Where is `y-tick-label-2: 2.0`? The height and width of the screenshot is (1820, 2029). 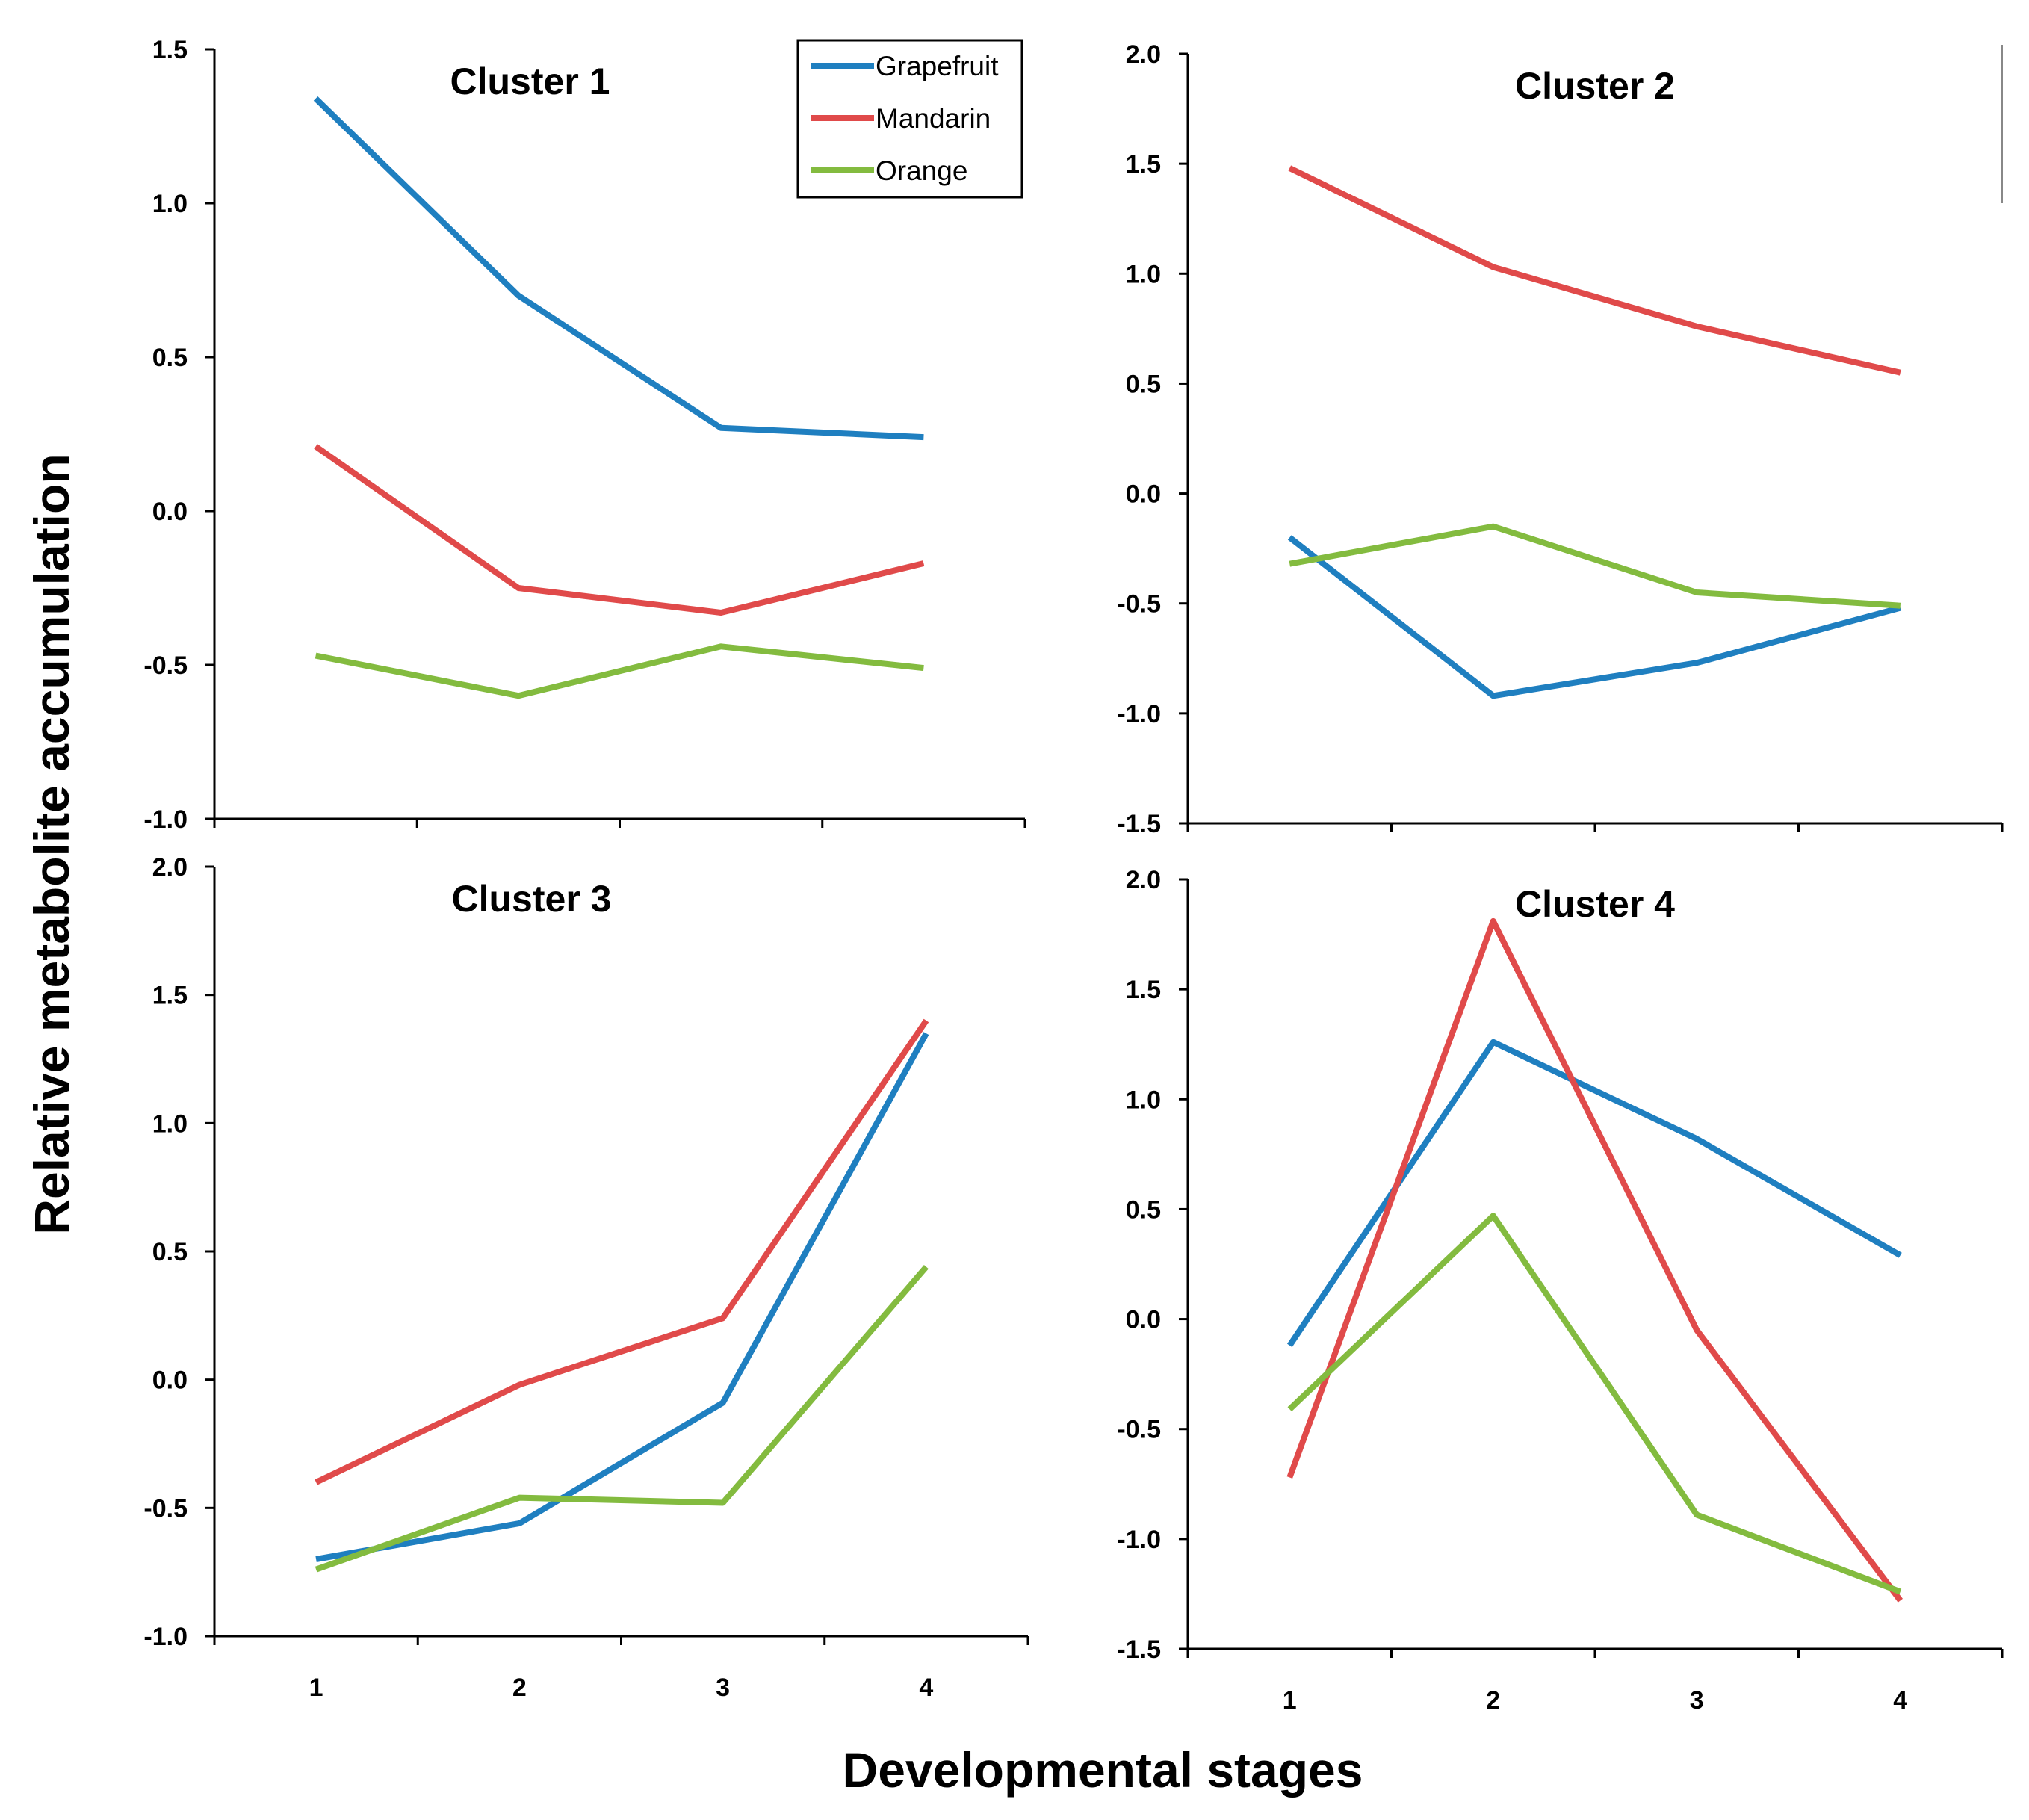
y-tick-label-2: 2.0 is located at coordinates (1143, 54).